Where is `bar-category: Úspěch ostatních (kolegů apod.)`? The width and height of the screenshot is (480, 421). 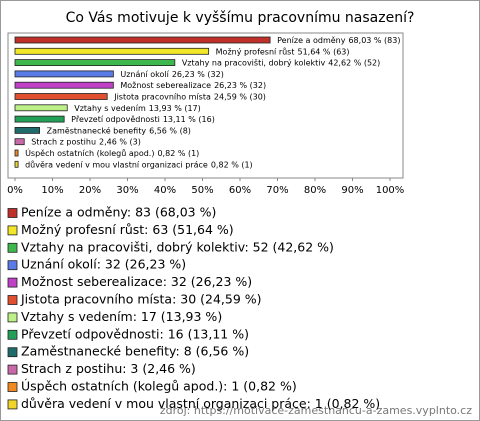
bar-category: Úspěch ostatních (kolegů apod.) is located at coordinates (89, 152).